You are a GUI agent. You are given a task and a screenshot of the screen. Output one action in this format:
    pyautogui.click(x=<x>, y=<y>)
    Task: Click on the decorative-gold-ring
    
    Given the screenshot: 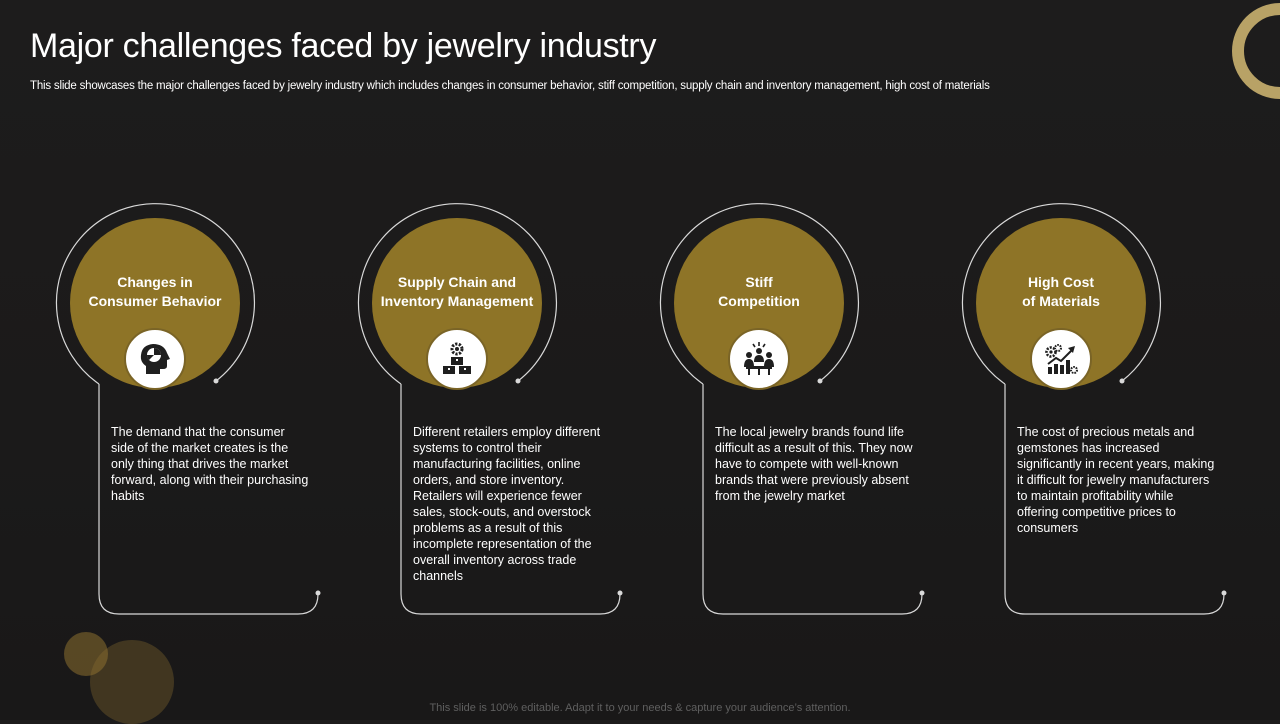 What is the action you would take?
    pyautogui.click(x=1256, y=51)
    